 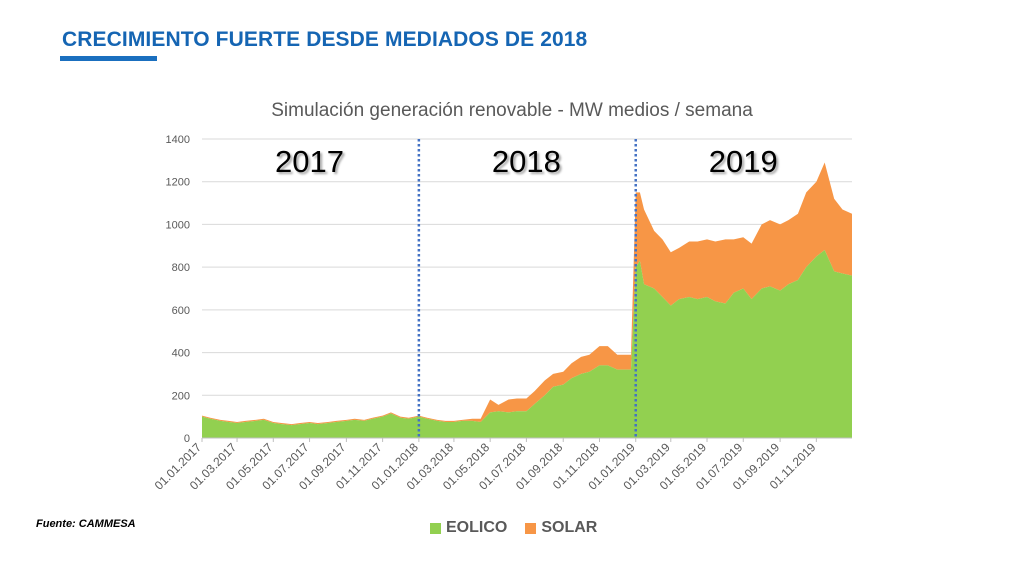 What do you see at coordinates (435, 528) in the screenshot?
I see `legend-swatch-eolico` at bounding box center [435, 528].